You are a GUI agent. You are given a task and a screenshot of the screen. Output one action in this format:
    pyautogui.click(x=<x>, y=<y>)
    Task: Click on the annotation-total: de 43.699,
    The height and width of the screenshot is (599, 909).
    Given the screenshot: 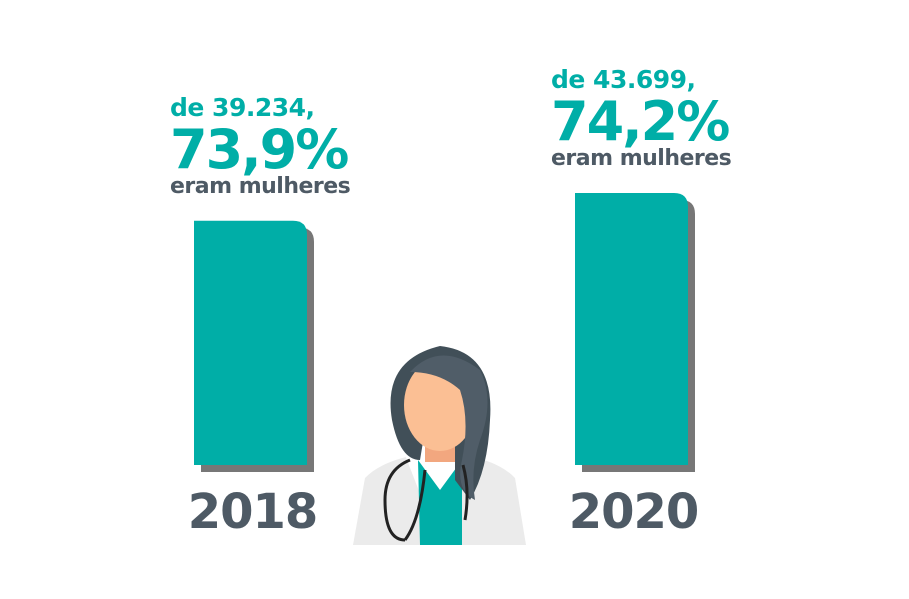 What is the action you would take?
    pyautogui.click(x=623, y=79)
    